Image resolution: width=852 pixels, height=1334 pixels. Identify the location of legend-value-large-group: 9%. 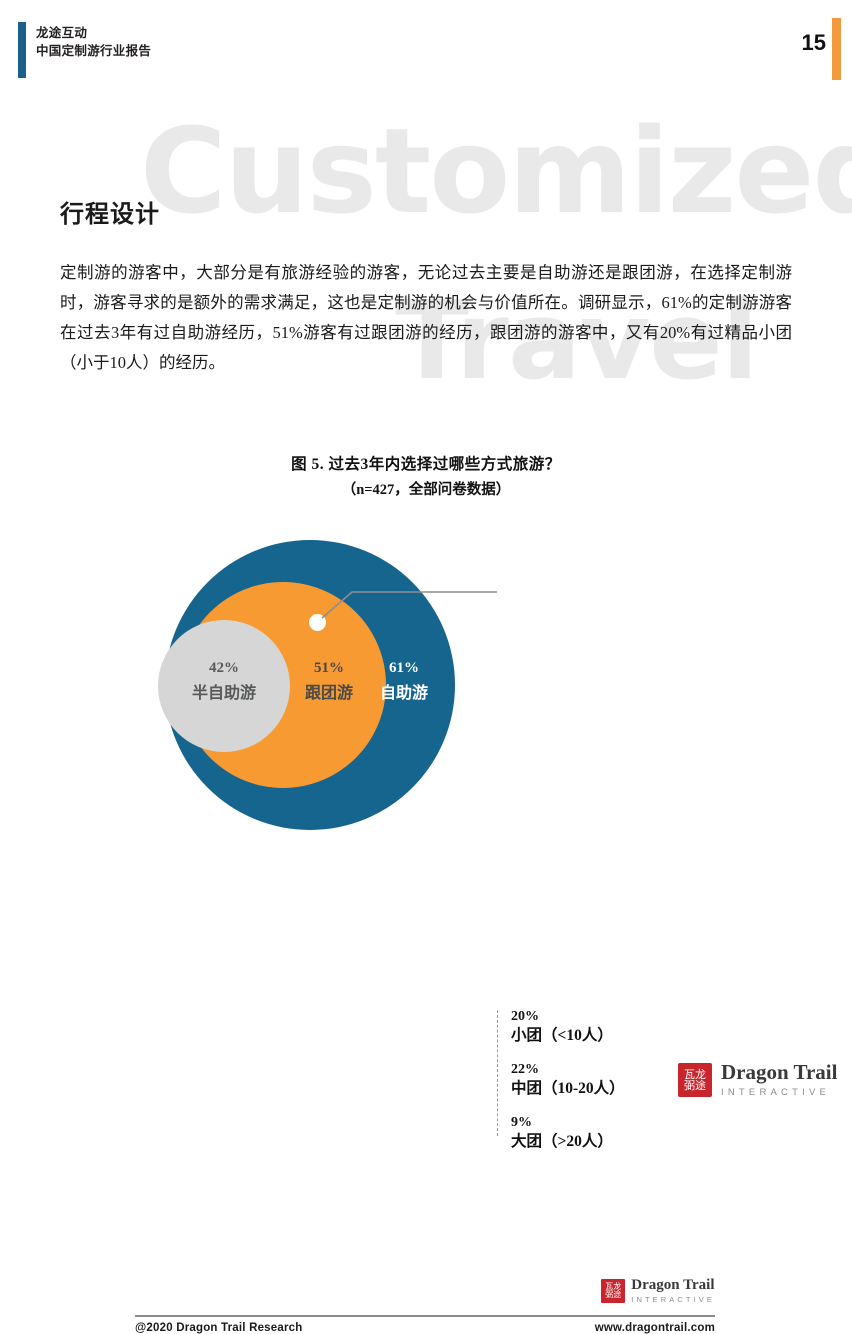
(521, 1123).